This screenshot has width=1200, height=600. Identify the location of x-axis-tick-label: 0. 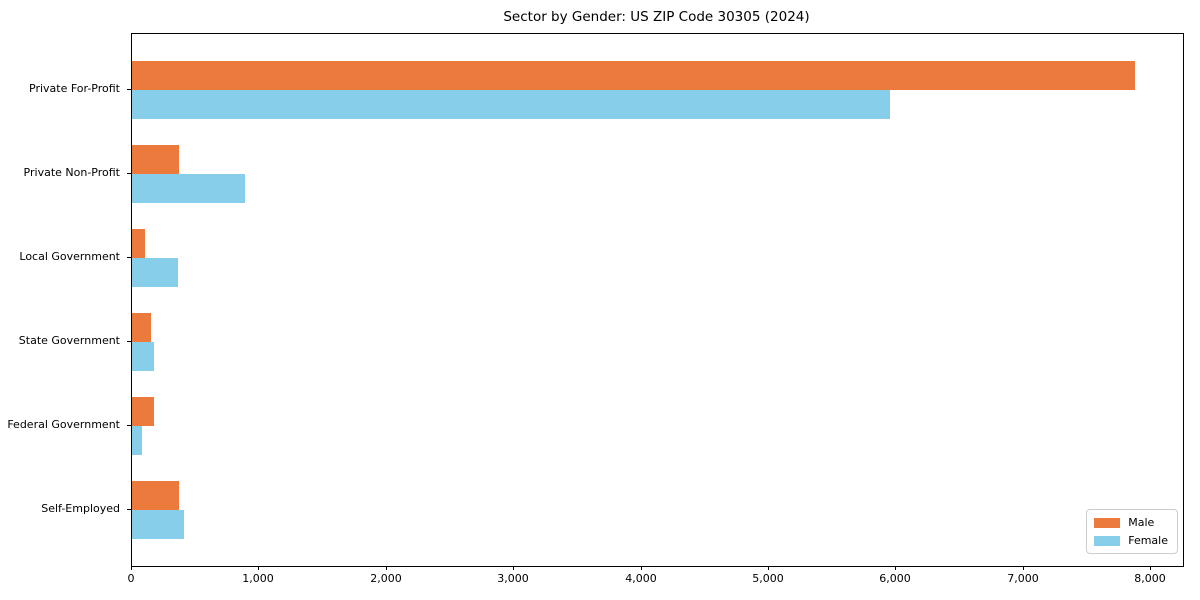
(131, 578).